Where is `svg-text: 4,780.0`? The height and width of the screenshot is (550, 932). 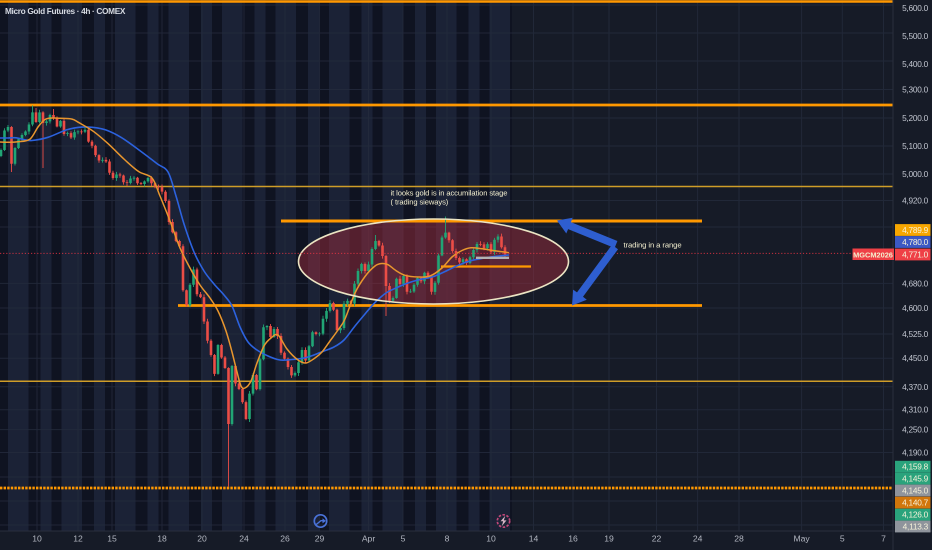
svg-text: 4,780.0 is located at coordinates (915, 242).